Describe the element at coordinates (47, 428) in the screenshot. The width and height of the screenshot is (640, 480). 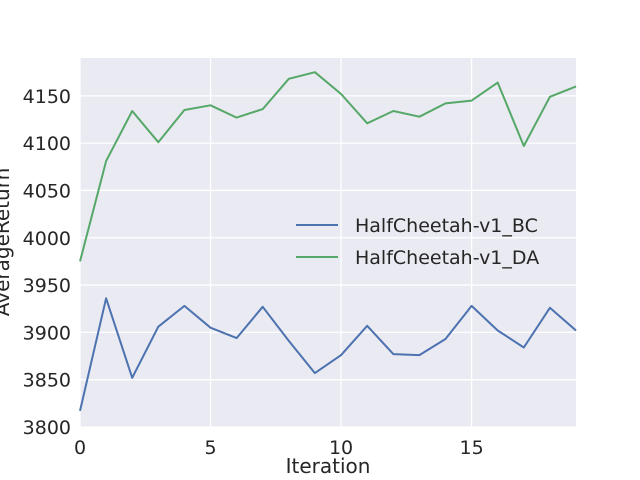
I see `y-tick-label: 3800` at that location.